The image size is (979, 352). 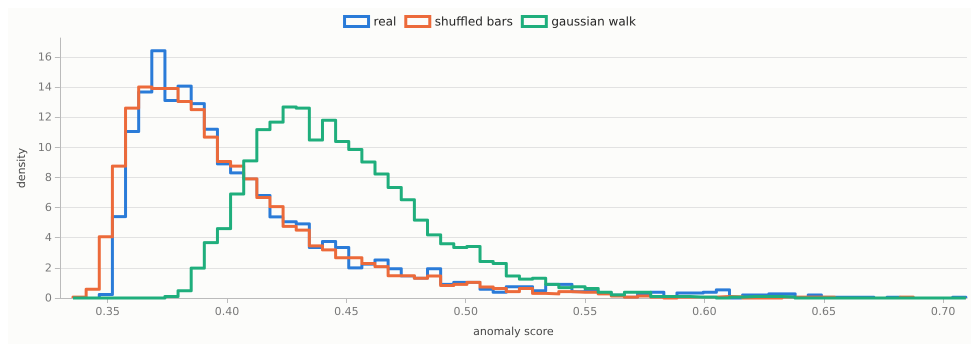 I want to click on x-axis-title: anomaly score, so click(x=513, y=331).